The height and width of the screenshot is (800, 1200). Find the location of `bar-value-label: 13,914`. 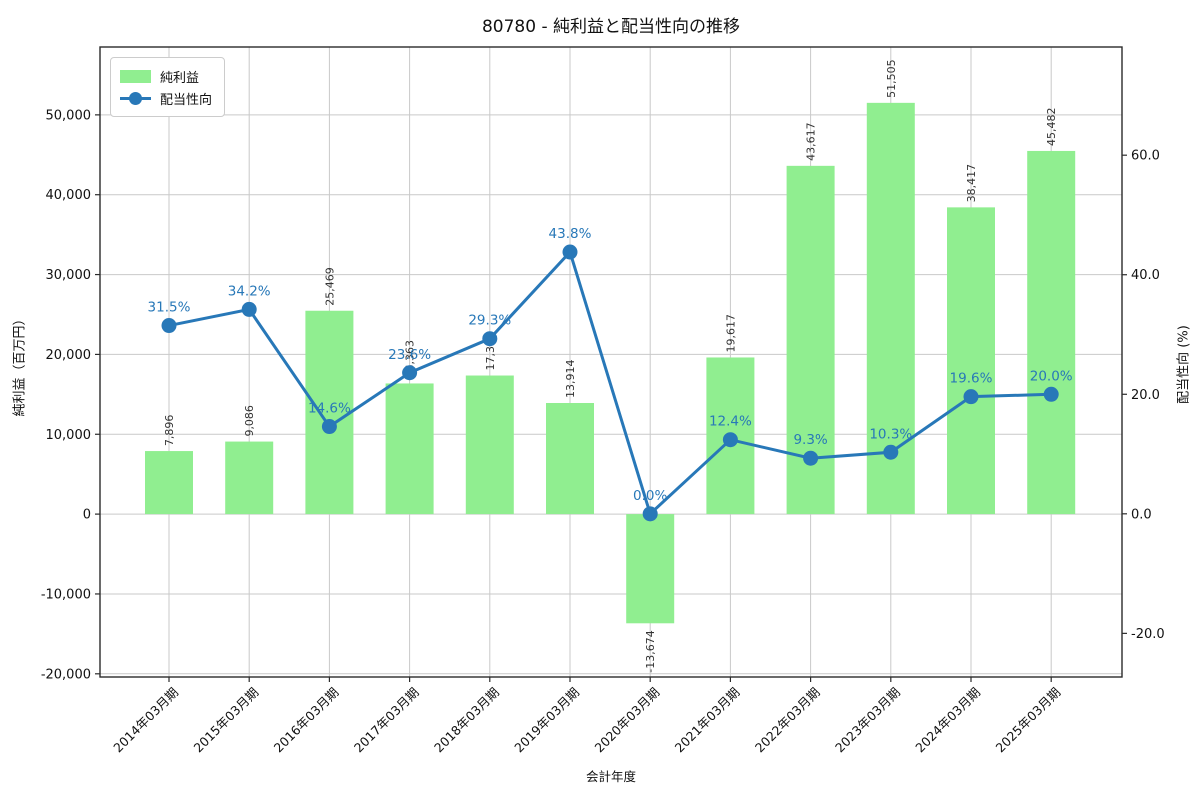

bar-value-label: 13,914 is located at coordinates (570, 379).